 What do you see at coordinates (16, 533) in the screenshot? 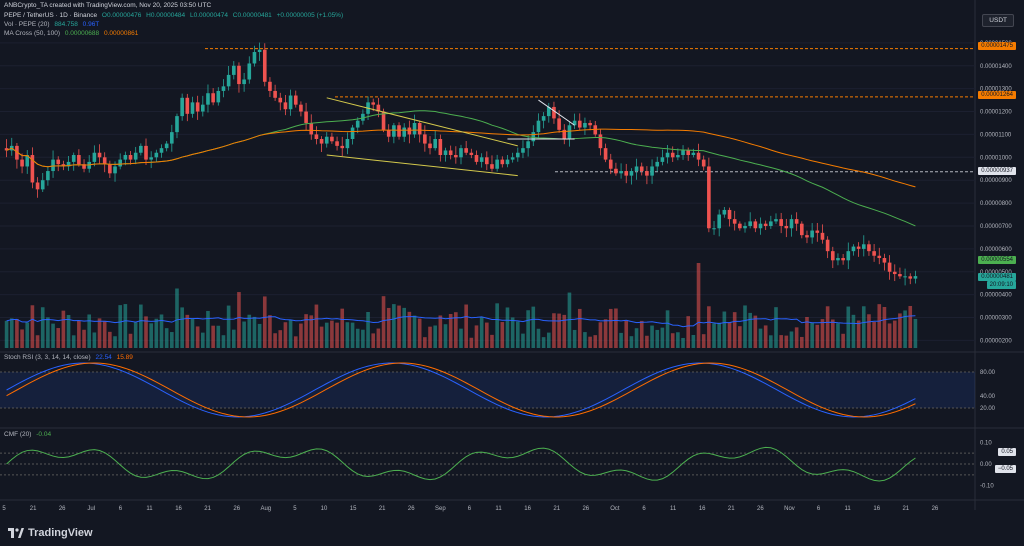
I see `tradingview-icon` at bounding box center [16, 533].